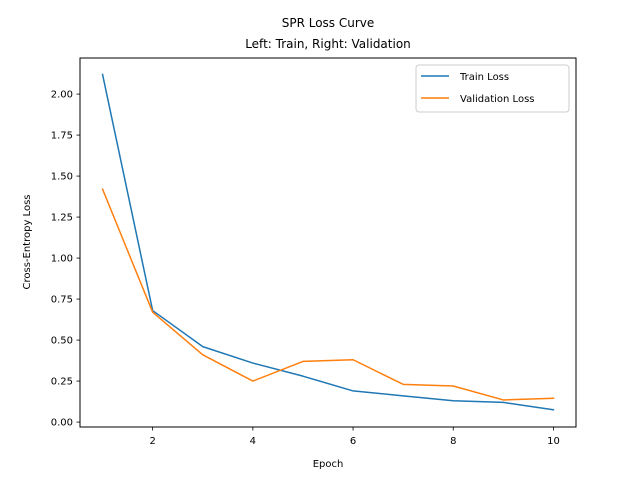 Image resolution: width=640 pixels, height=480 pixels. What do you see at coordinates (62, 382) in the screenshot?
I see `y-tick-label: 0.25` at bounding box center [62, 382].